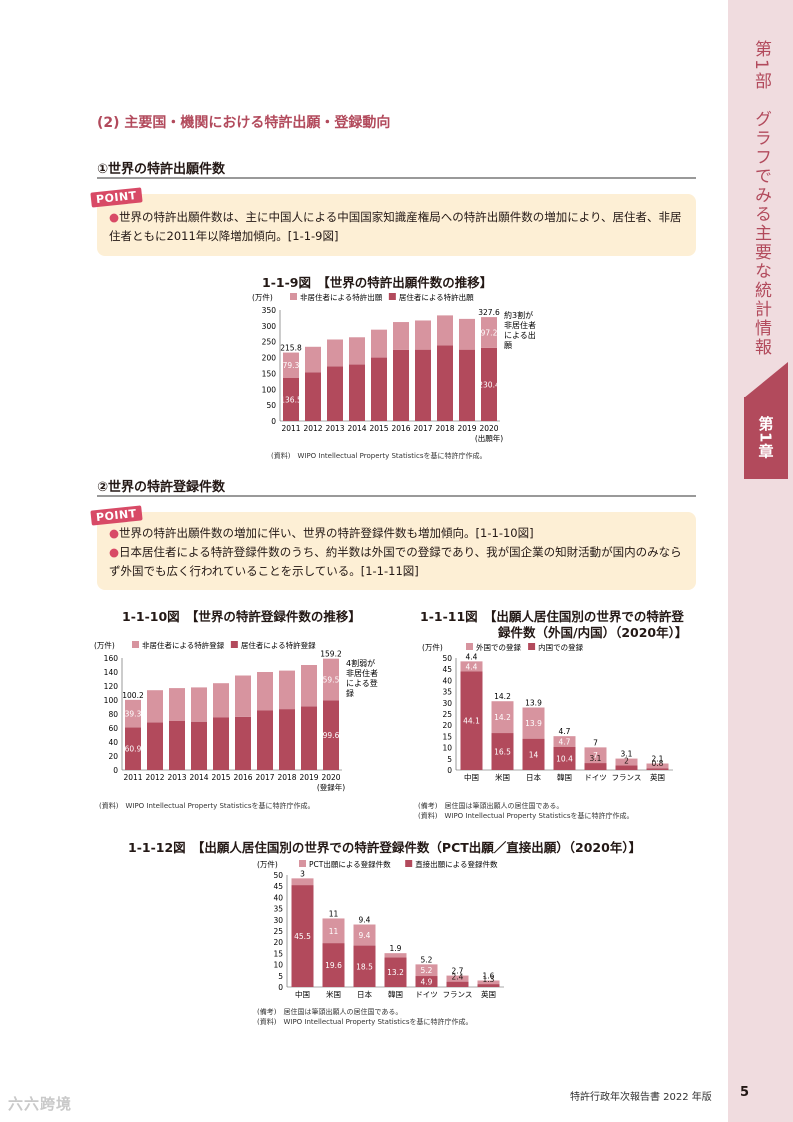  I want to click on part-label: 第1部 グラフでみる主要な統計情報, so click(761, 198).